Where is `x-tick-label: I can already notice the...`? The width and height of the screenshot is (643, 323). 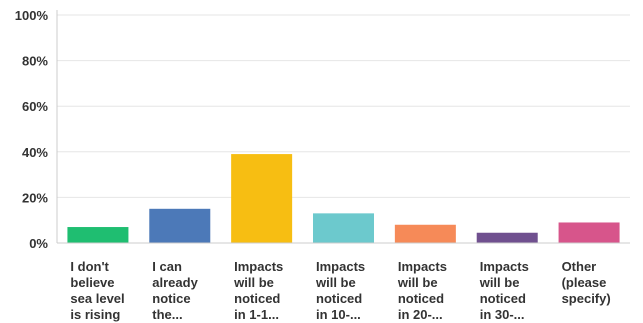
x-tick-label: I can already notice the... is located at coordinates (175, 290).